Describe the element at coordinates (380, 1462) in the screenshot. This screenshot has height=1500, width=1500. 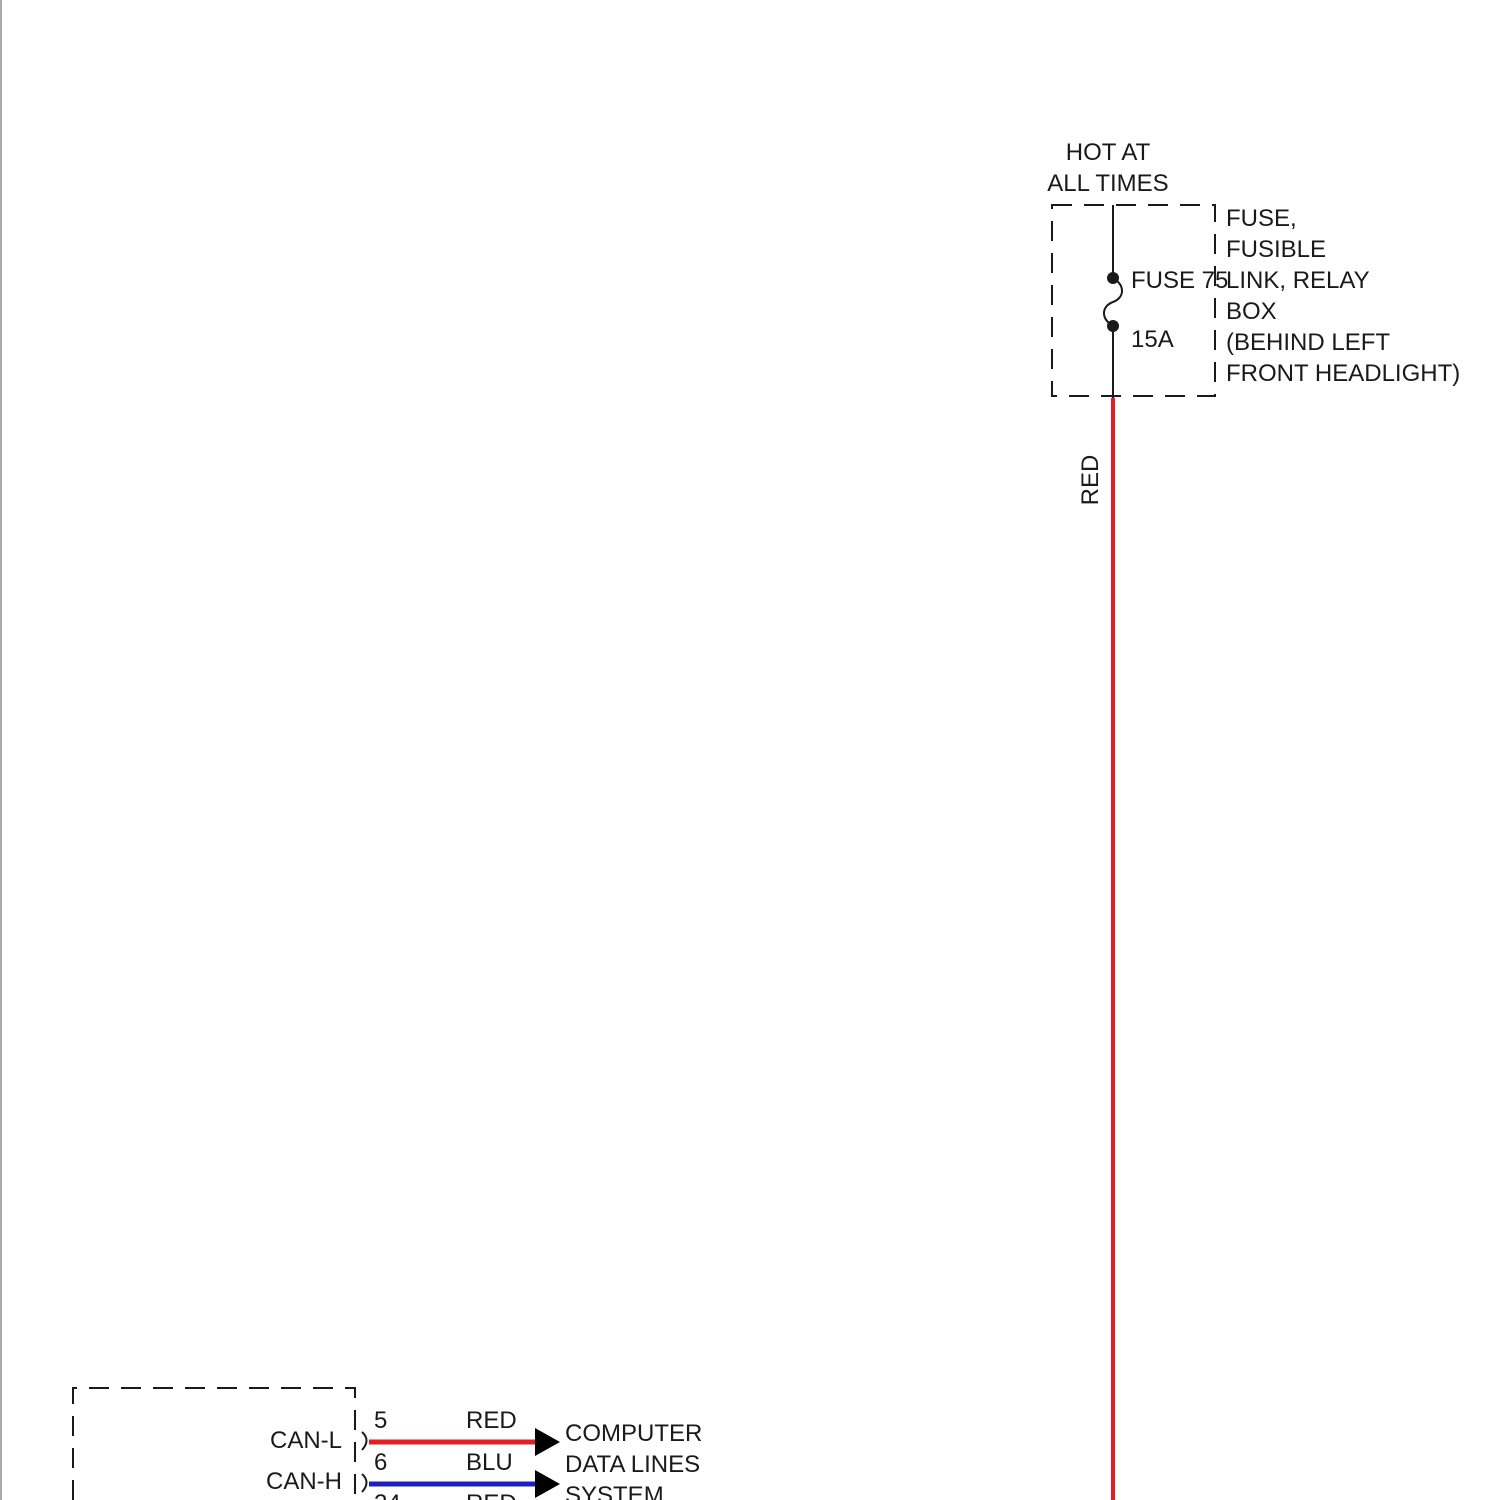
I see `pin-number: 6` at that location.